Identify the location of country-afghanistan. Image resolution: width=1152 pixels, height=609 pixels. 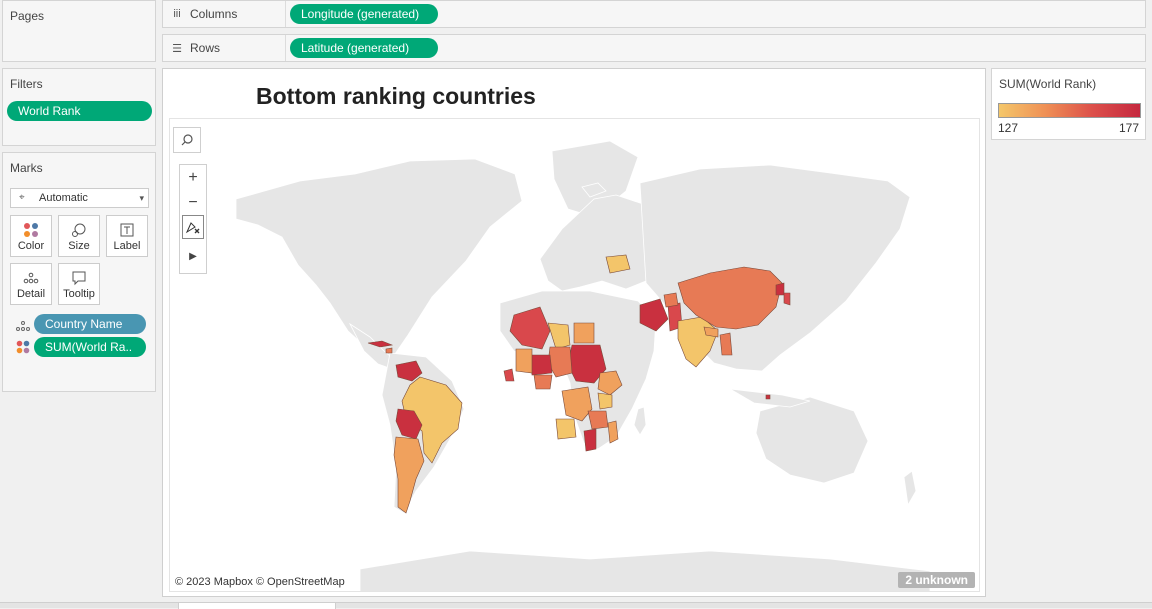
(671, 300).